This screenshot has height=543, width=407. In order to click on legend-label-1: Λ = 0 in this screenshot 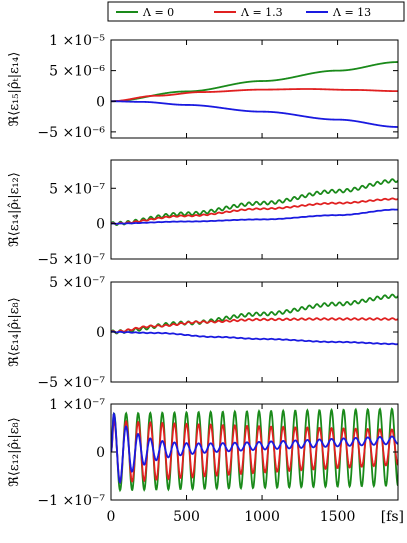, I will do `click(158, 12)`.